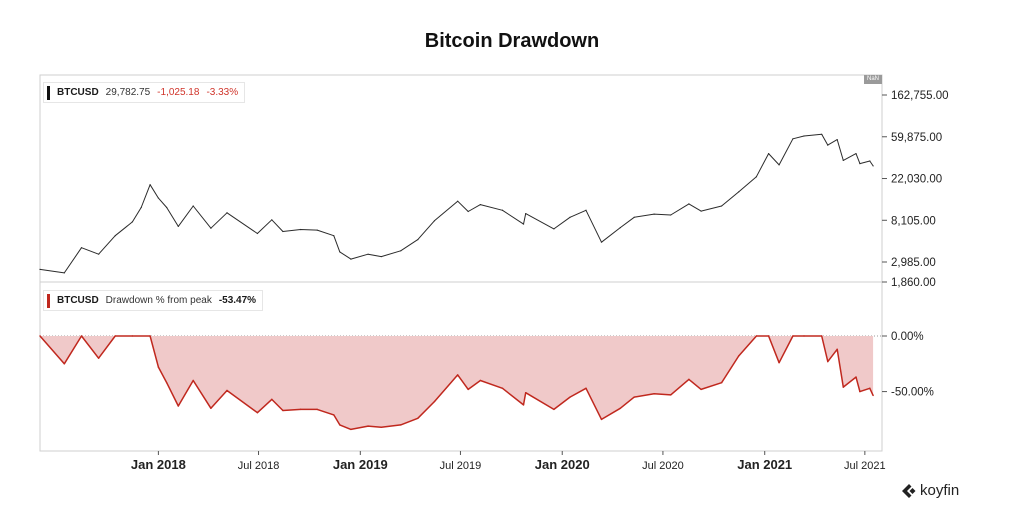 The height and width of the screenshot is (519, 1024). What do you see at coordinates (153, 300) in the screenshot?
I see `drawdown-legend: BTCUSD Drawdown % from peak -53.47%` at bounding box center [153, 300].